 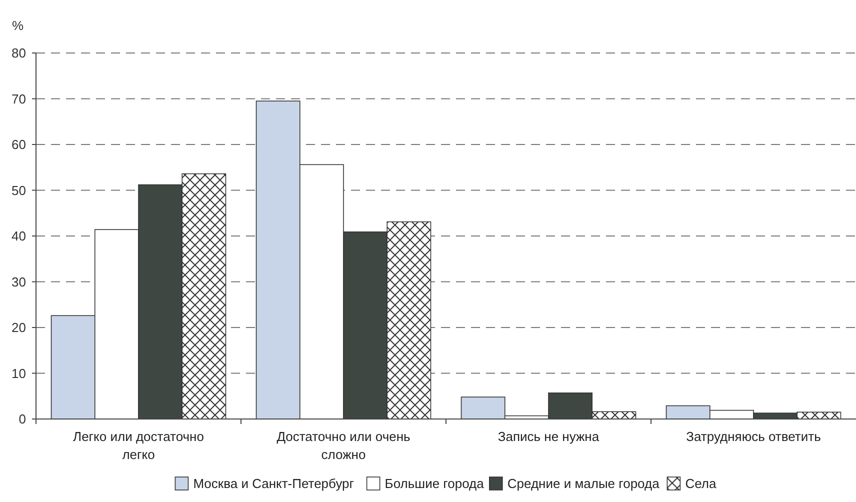 I want to click on y-axis-title: %, so click(x=18, y=25).